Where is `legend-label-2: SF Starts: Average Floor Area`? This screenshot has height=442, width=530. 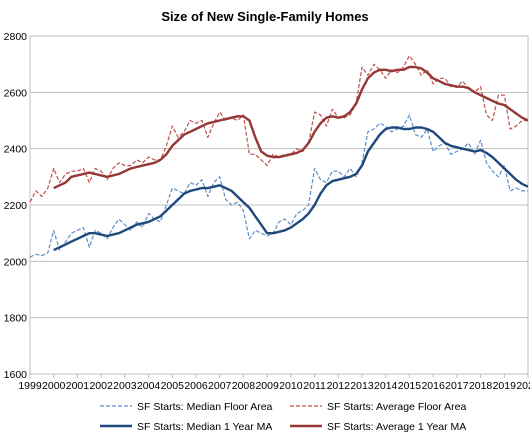
legend-label-2: SF Starts: Average Floor Area is located at coordinates (396, 407).